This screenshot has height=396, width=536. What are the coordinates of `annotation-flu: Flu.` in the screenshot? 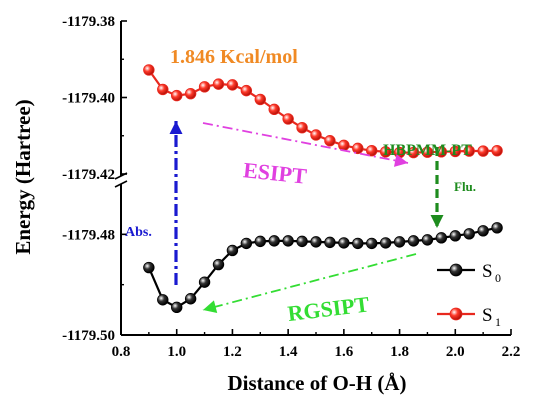 It's located at (465, 186).